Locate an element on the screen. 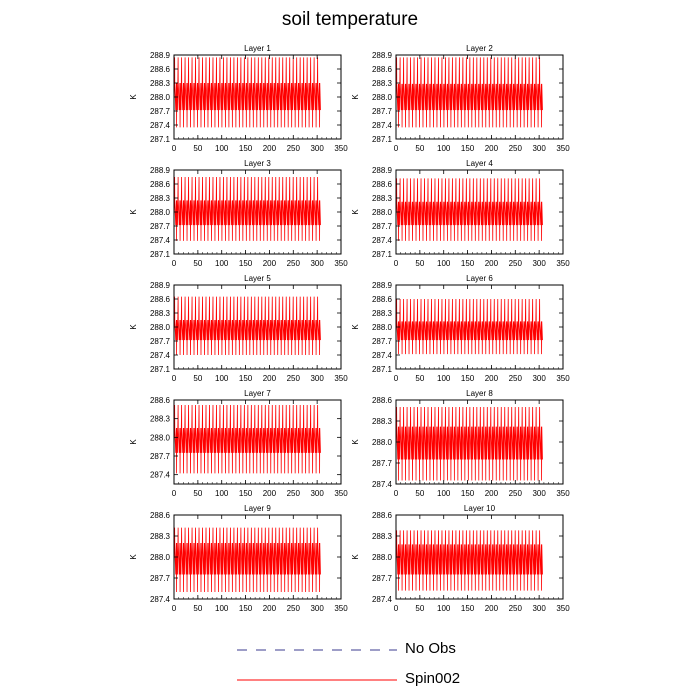 The height and width of the screenshot is (700, 700). panel-title: Layer 2 is located at coordinates (479, 48).